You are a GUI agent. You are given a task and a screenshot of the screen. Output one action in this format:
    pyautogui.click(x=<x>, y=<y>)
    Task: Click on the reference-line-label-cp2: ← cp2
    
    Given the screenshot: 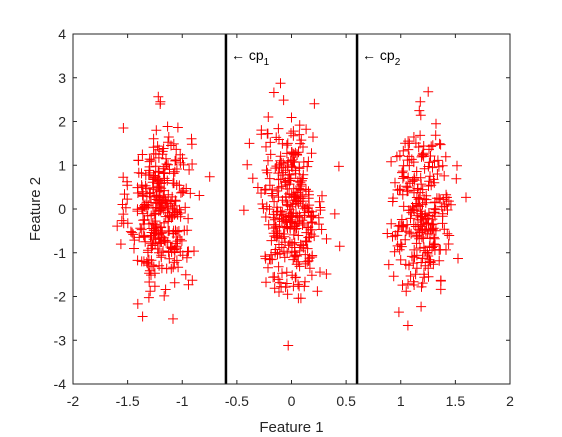 What is the action you would take?
    pyautogui.click(x=381, y=57)
    